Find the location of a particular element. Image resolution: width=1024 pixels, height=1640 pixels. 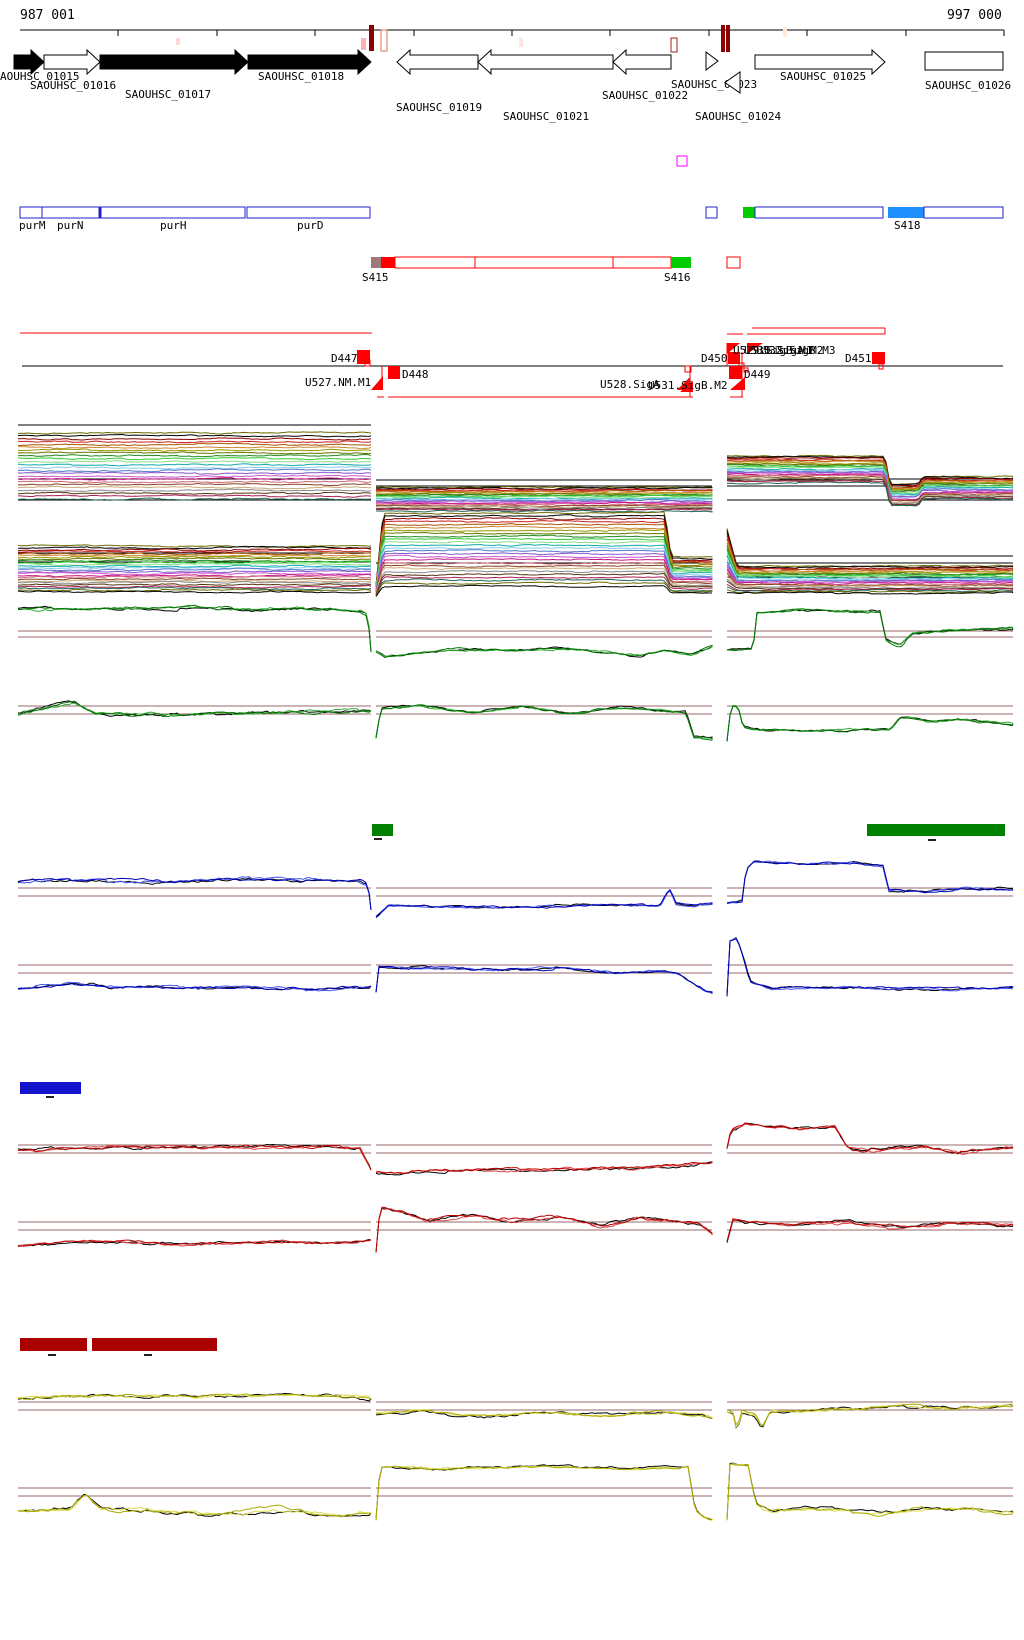

red-signal-track-2-line is located at coordinates (870, 1230).